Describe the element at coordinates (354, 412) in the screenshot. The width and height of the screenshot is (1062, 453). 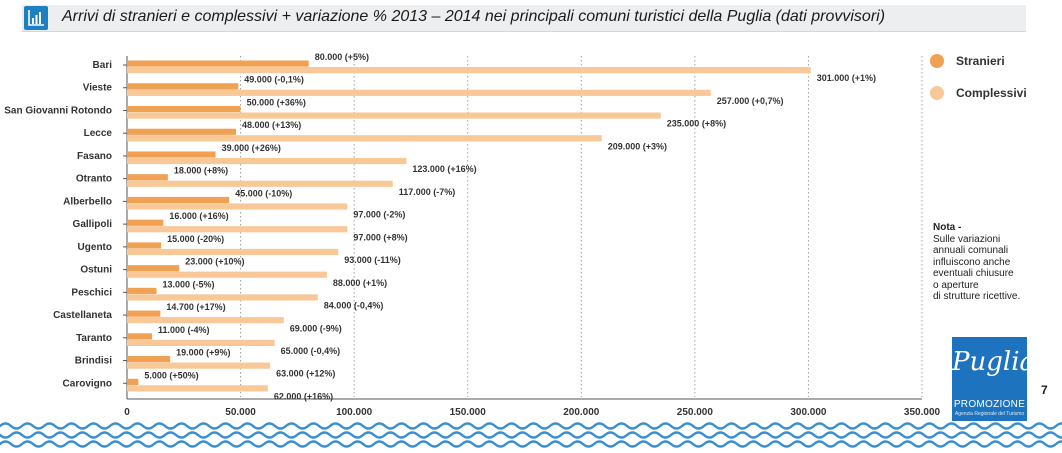
I see `x-tick-label: 100.000` at that location.